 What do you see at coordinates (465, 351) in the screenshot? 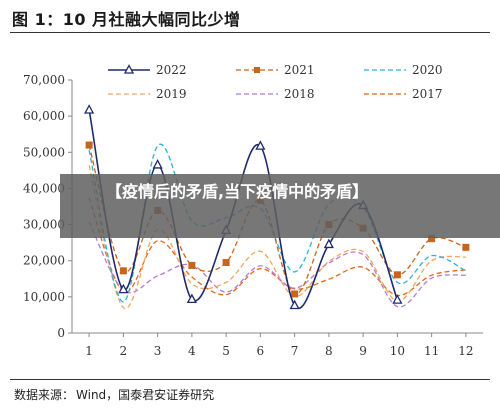
I see `x-tick-label: 12` at bounding box center [465, 351].